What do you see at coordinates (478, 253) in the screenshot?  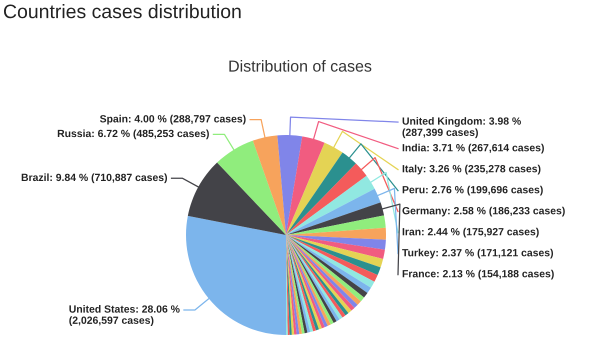 I see `slice-label: Turkey: 2.37 % (171,121 cases)` at bounding box center [478, 253].